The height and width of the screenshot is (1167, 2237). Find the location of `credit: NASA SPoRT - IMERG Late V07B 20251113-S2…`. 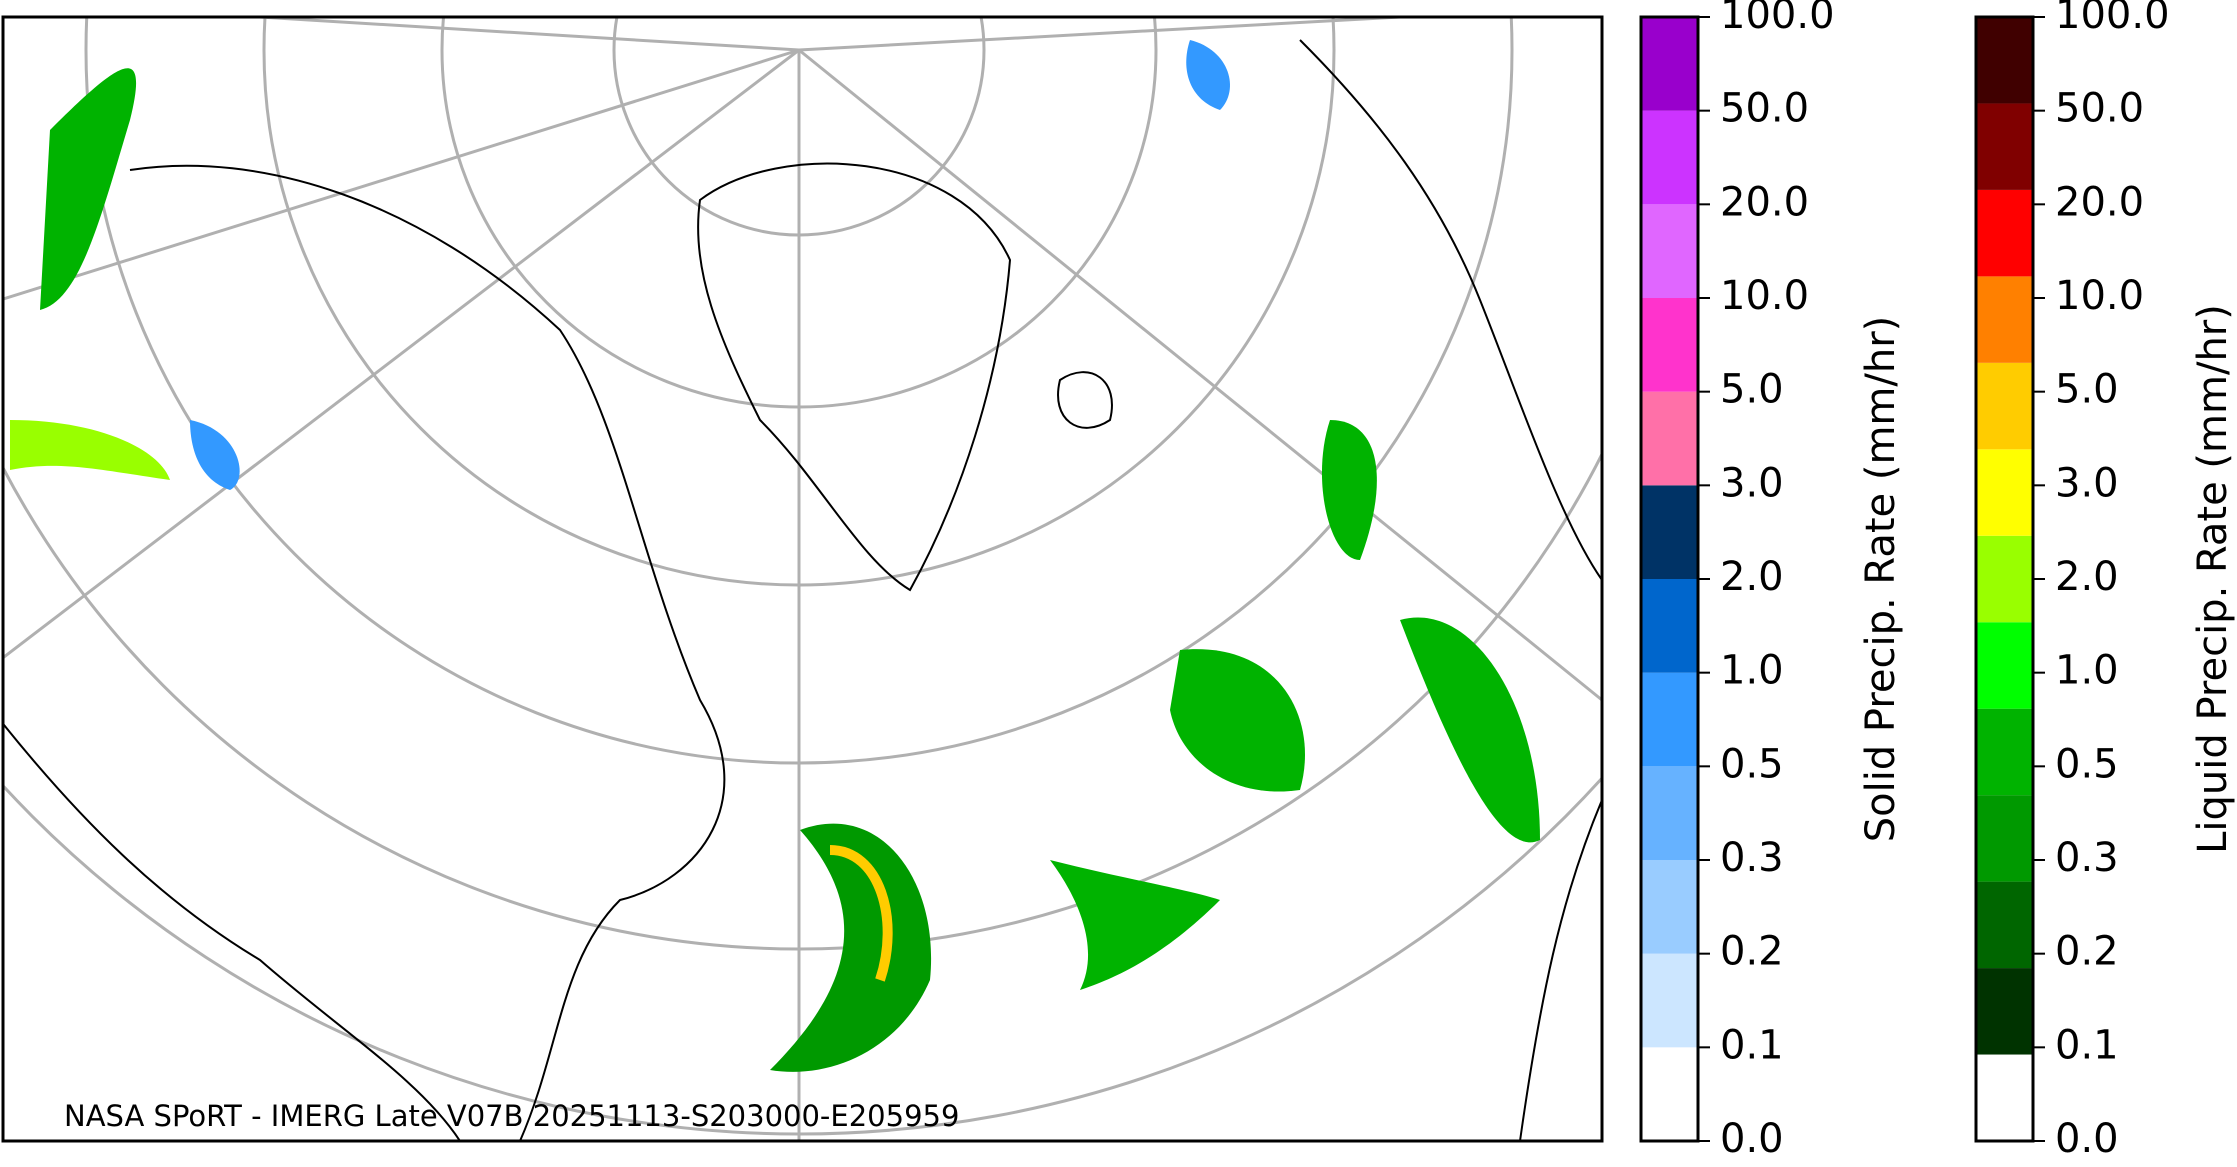

credit: NASA SPoRT - IMERG Late V07B 20251113-S2… is located at coordinates (511, 1116).